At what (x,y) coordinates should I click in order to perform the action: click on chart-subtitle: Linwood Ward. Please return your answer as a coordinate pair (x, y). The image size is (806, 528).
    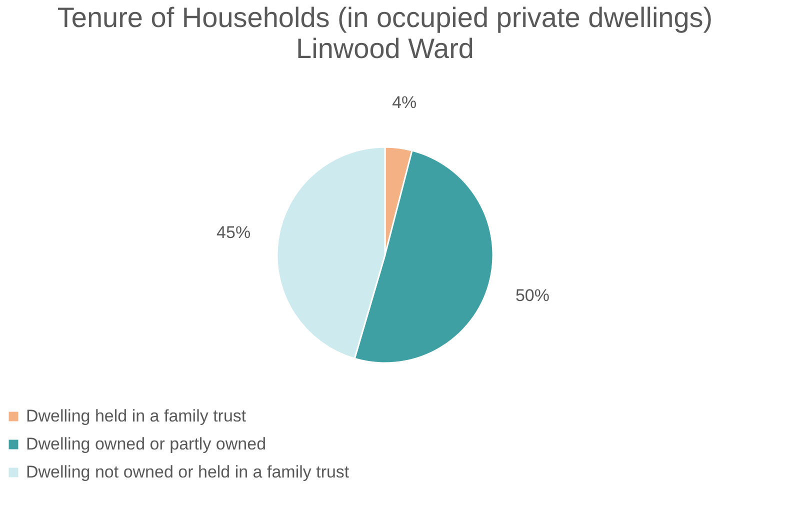
    Looking at the image, I should click on (385, 48).